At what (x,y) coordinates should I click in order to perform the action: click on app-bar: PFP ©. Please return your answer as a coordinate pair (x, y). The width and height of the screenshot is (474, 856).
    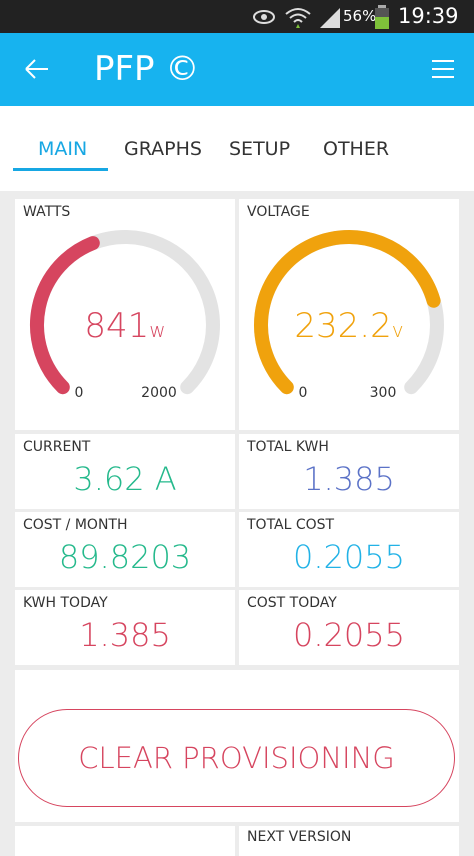
    Looking at the image, I should click on (237, 69).